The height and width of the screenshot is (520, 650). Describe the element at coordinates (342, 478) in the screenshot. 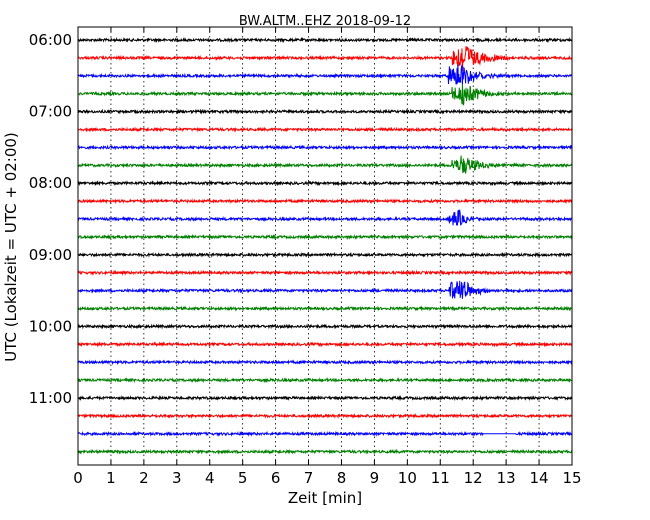

I see `x-tick-label: 8` at that location.